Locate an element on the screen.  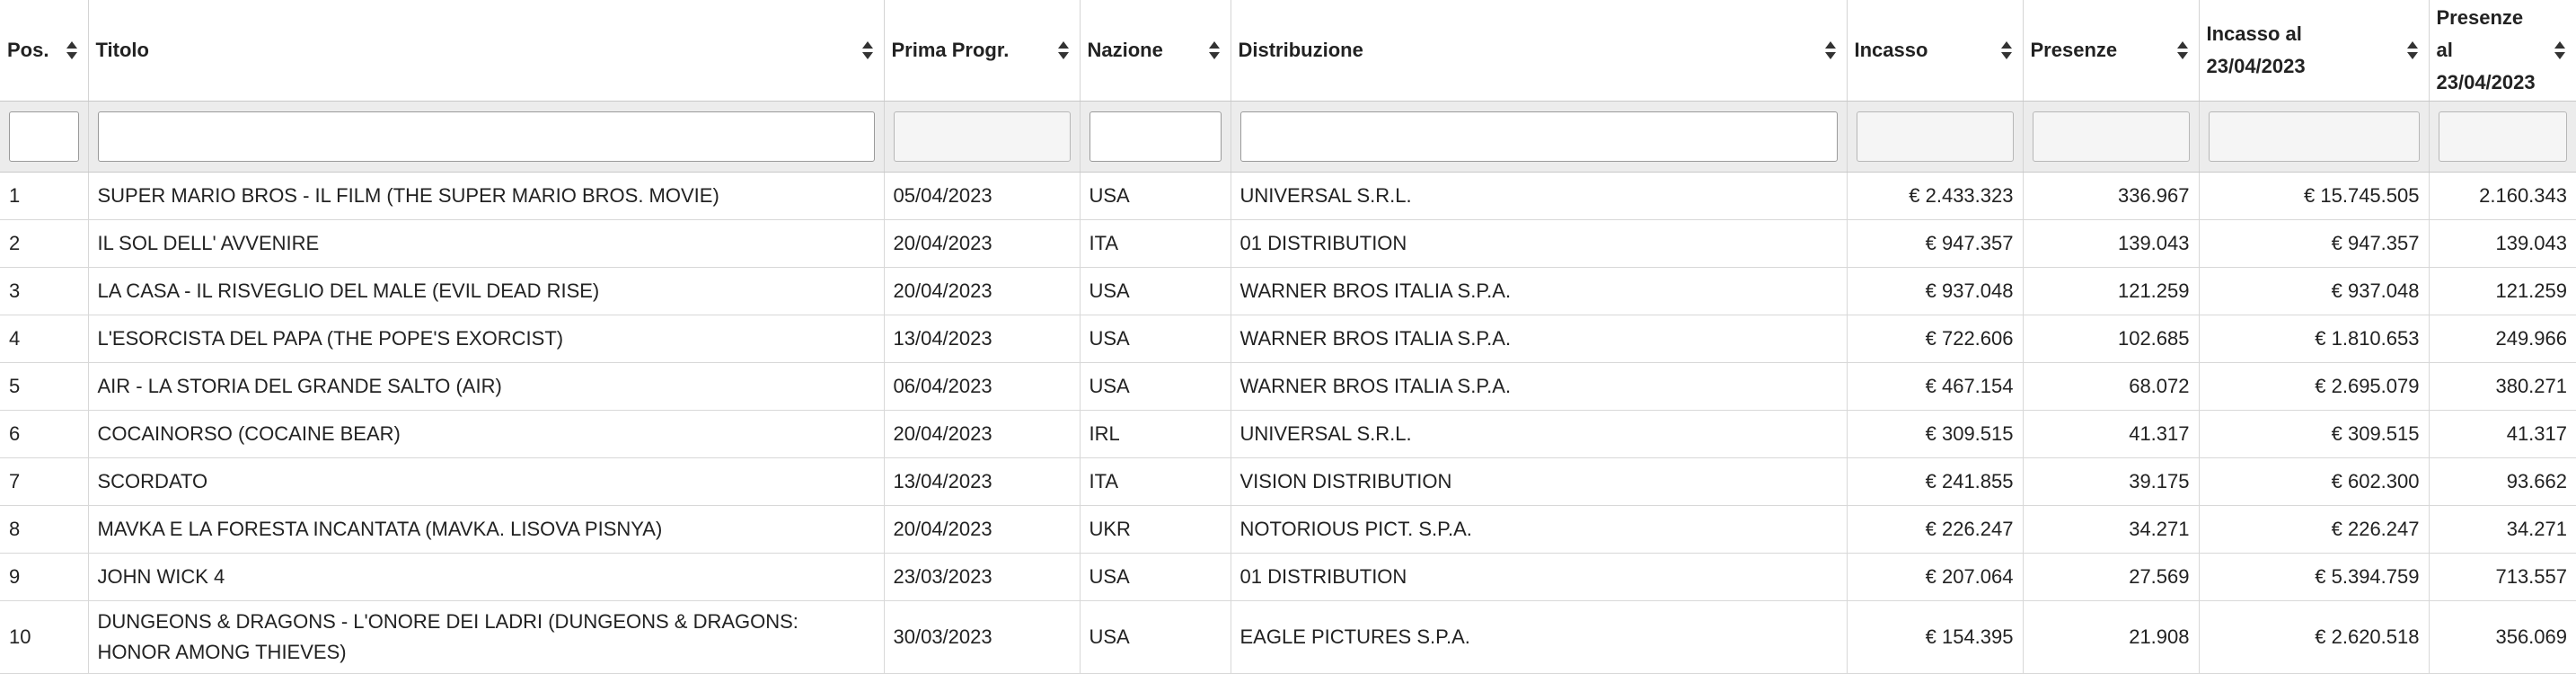
cell-distribuzione: UNIVERSAL S.R.L. is located at coordinates (1538, 196).